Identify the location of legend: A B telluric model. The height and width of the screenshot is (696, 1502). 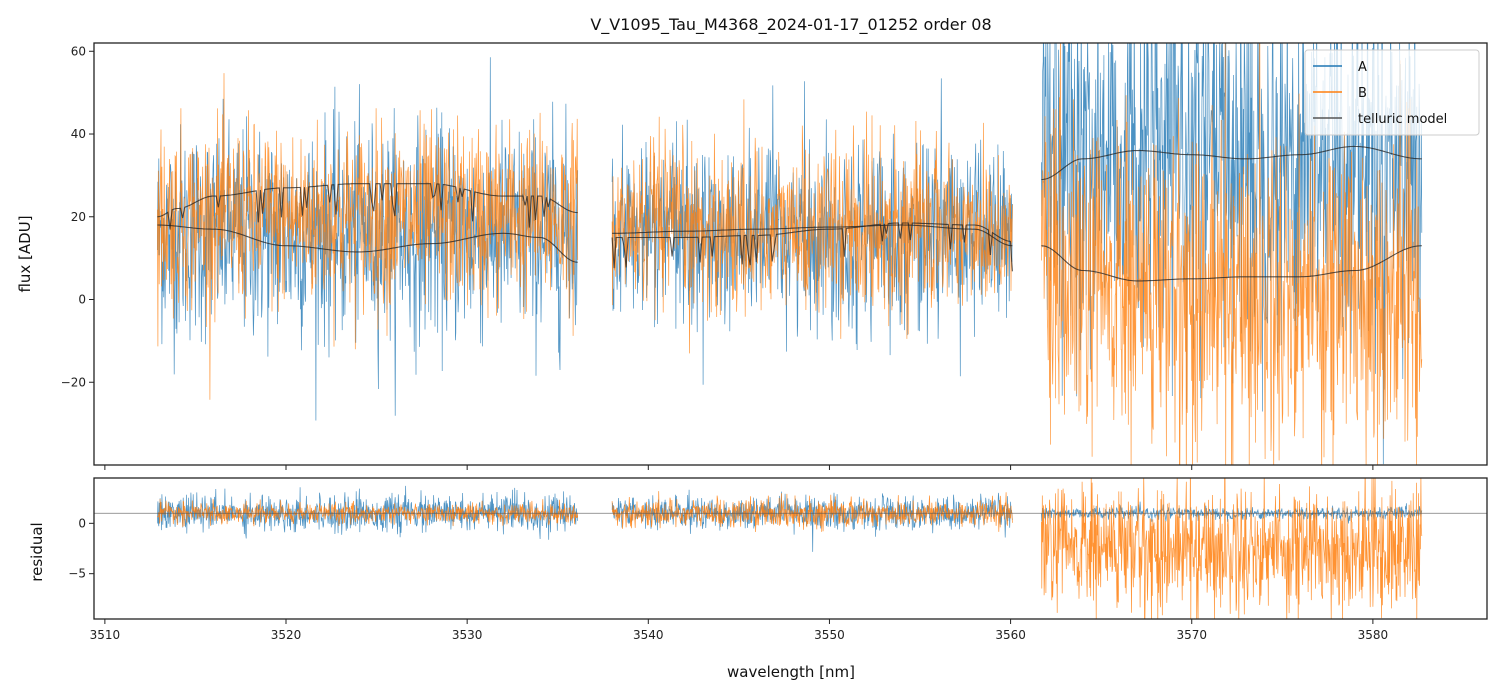
(1392, 92).